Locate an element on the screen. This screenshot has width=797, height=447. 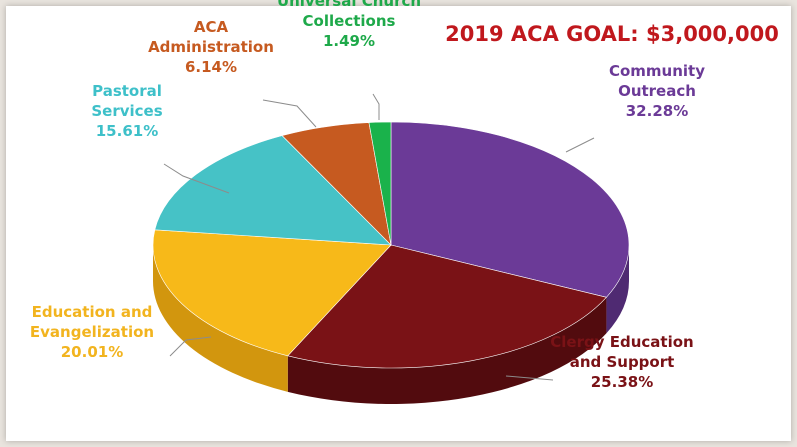
slice-label-community-outreach: Community Outreach 32.28% is located at coordinates (657, 91).